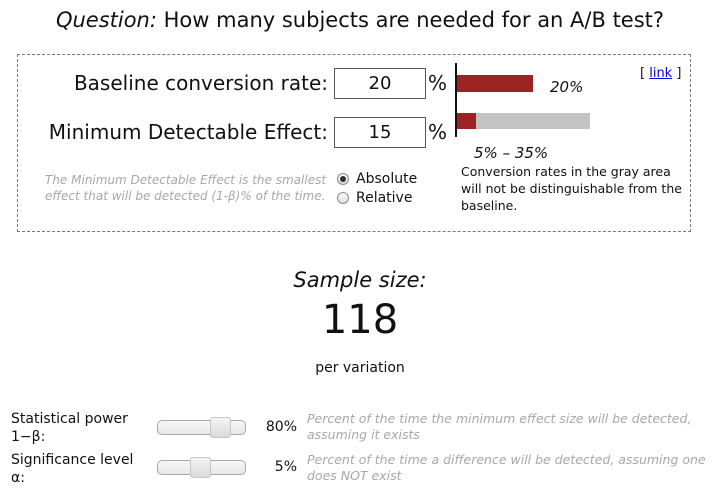 This screenshot has height=491, width=720. I want to click on radio-absolute: Absolute, so click(377, 179).